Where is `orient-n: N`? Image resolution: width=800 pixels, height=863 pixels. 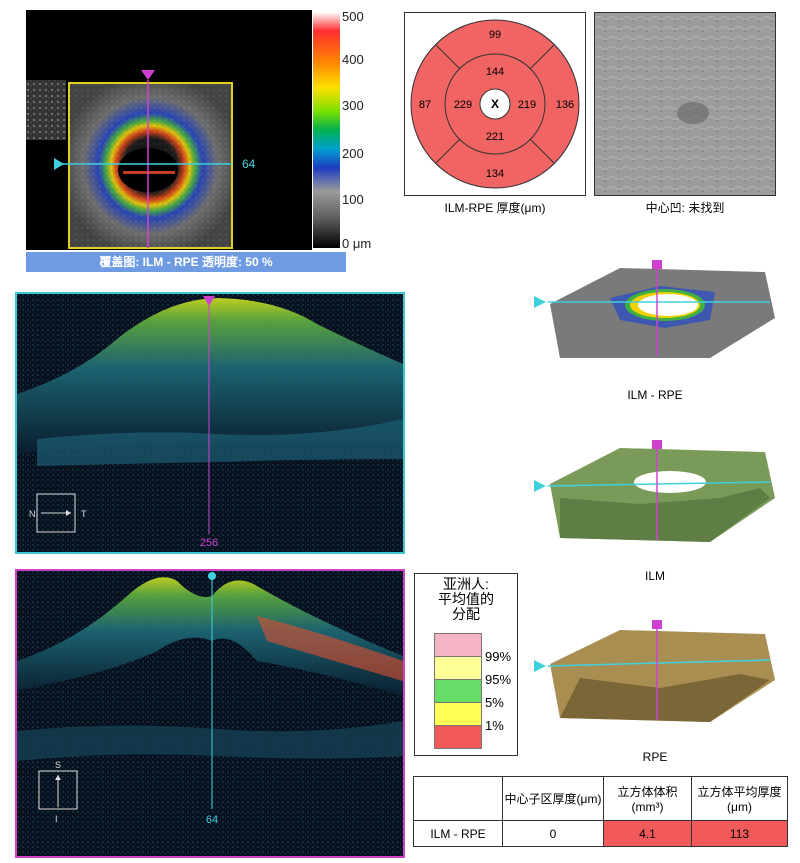
orient-n: N is located at coordinates (32, 514).